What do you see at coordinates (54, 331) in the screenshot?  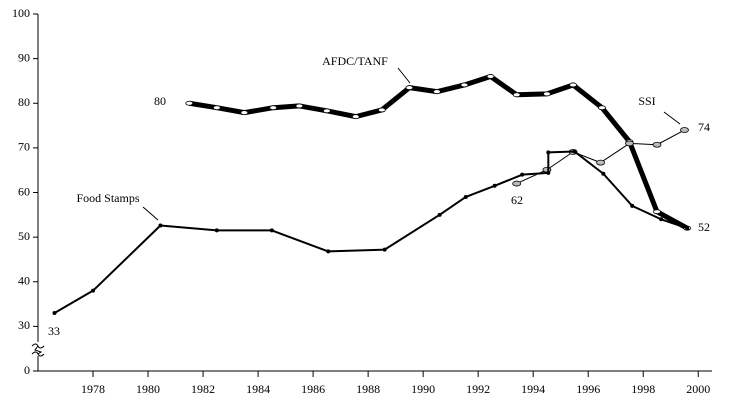 I see `data-label: 33` at bounding box center [54, 331].